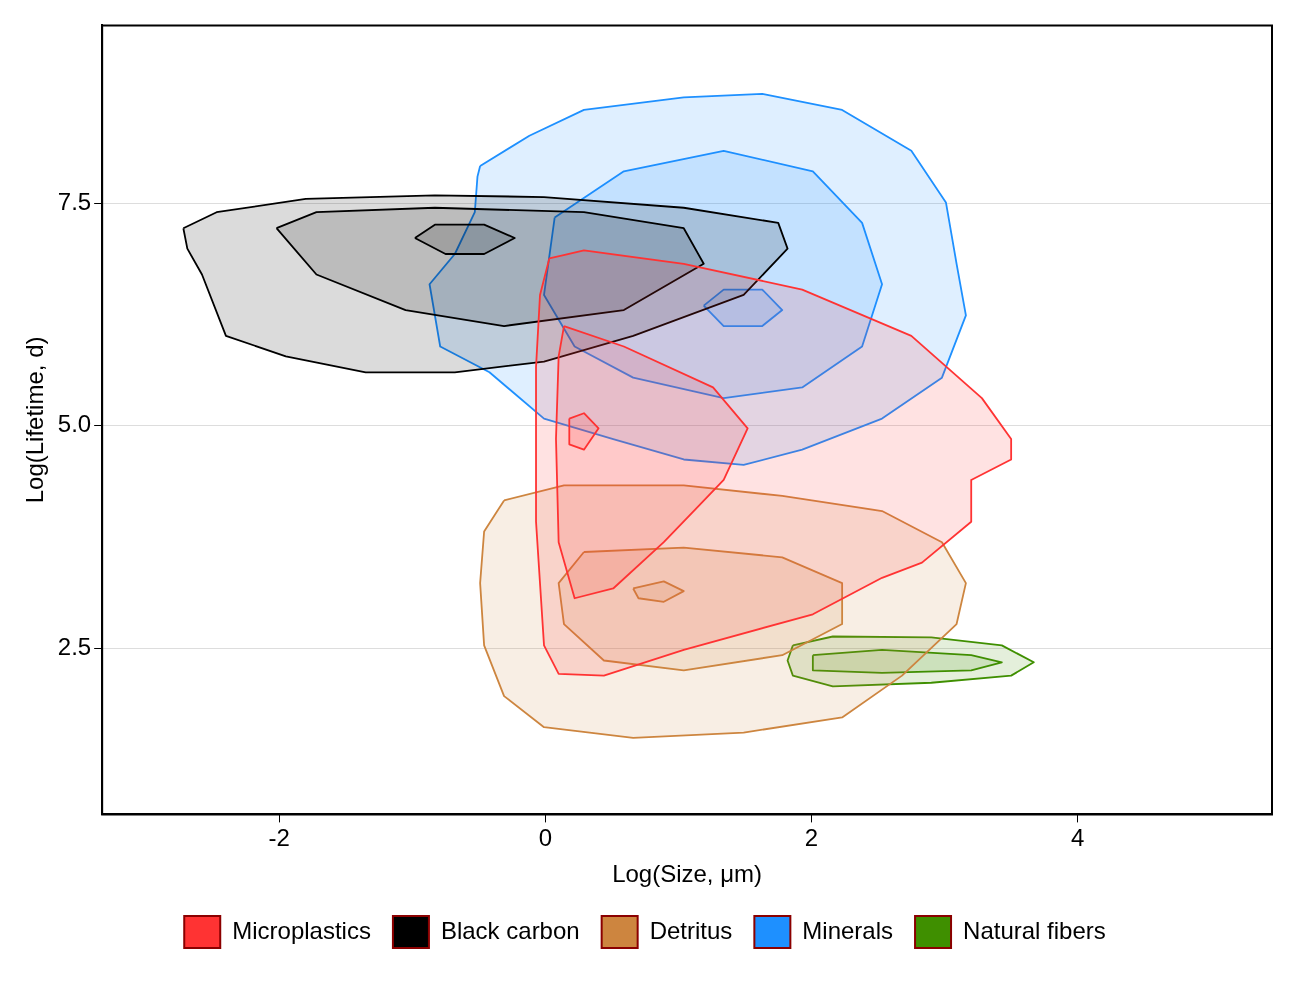  Describe the element at coordinates (279, 838) in the screenshot. I see `x-tick-label: -2` at that location.